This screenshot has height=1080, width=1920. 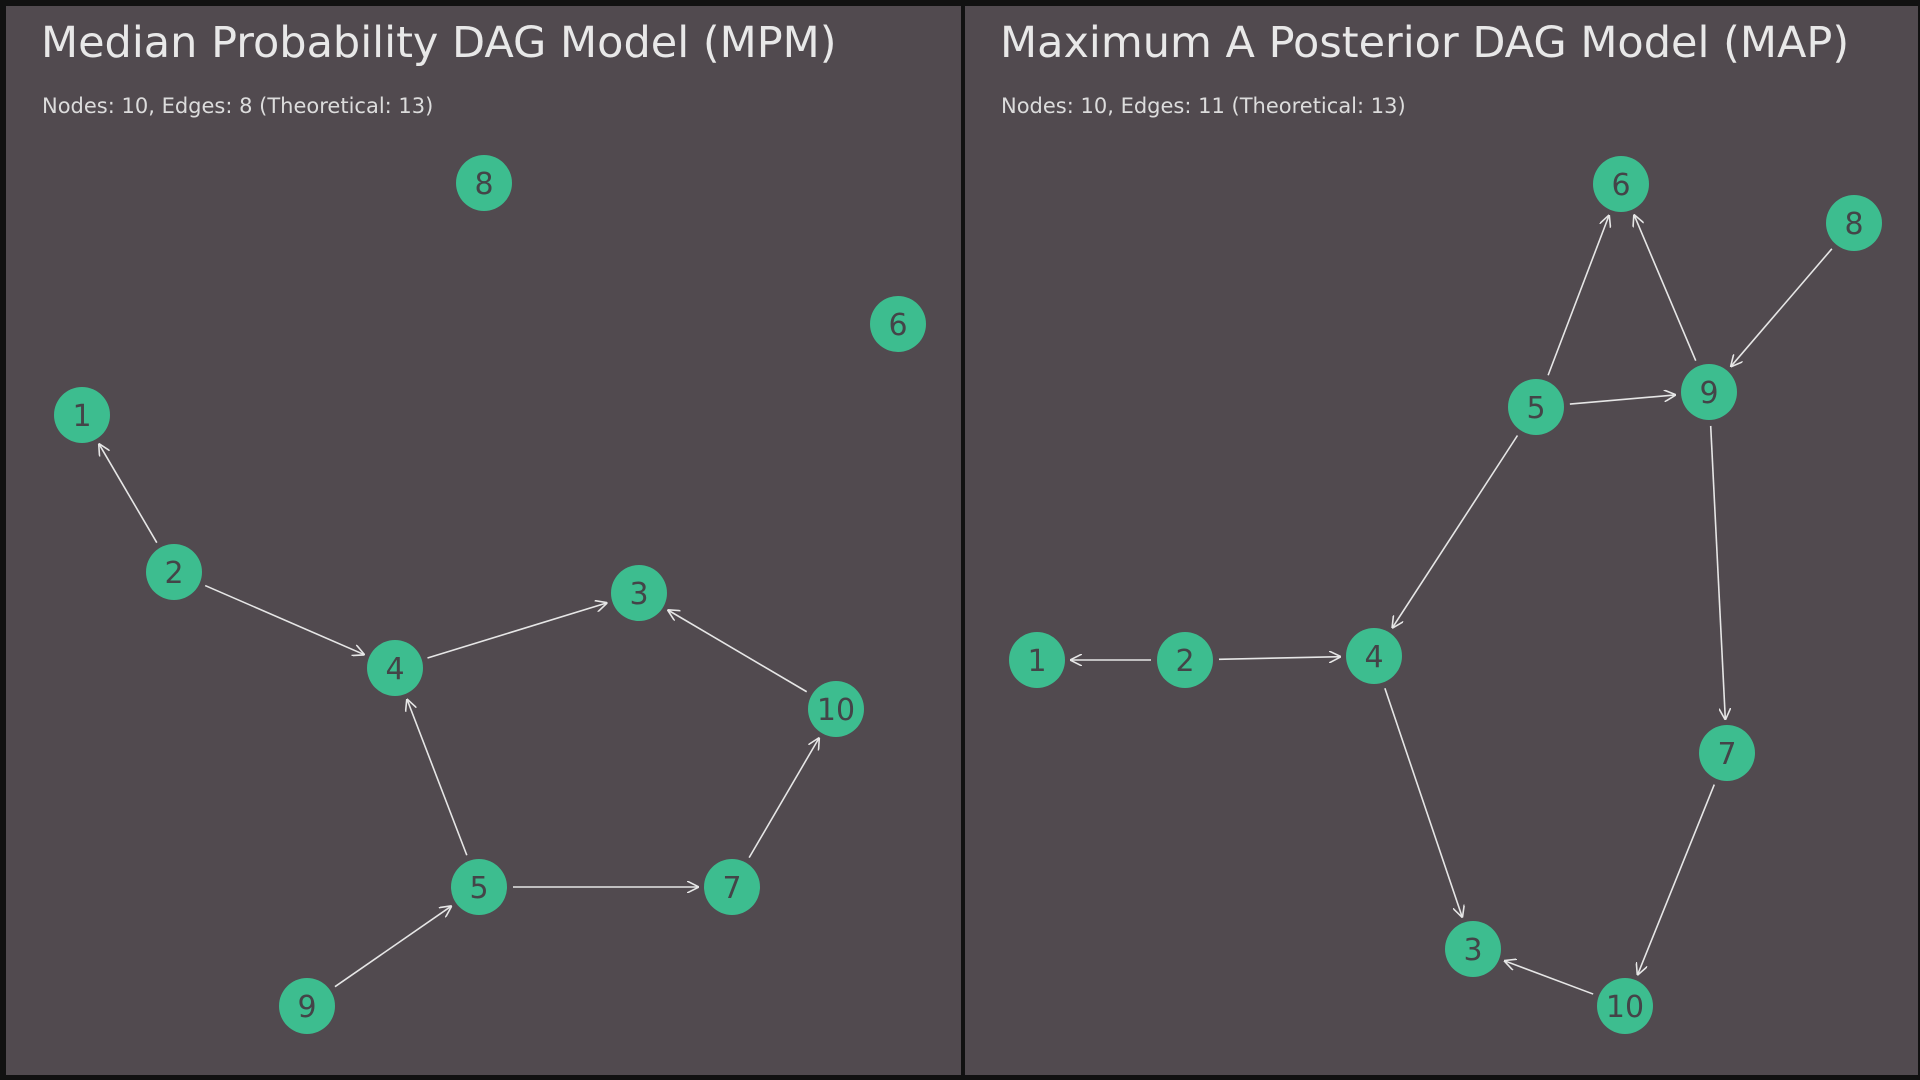 What do you see at coordinates (1425, 43) in the screenshot?
I see `panel-title: Maximum A Posterior DAG Model (MAP)` at bounding box center [1425, 43].